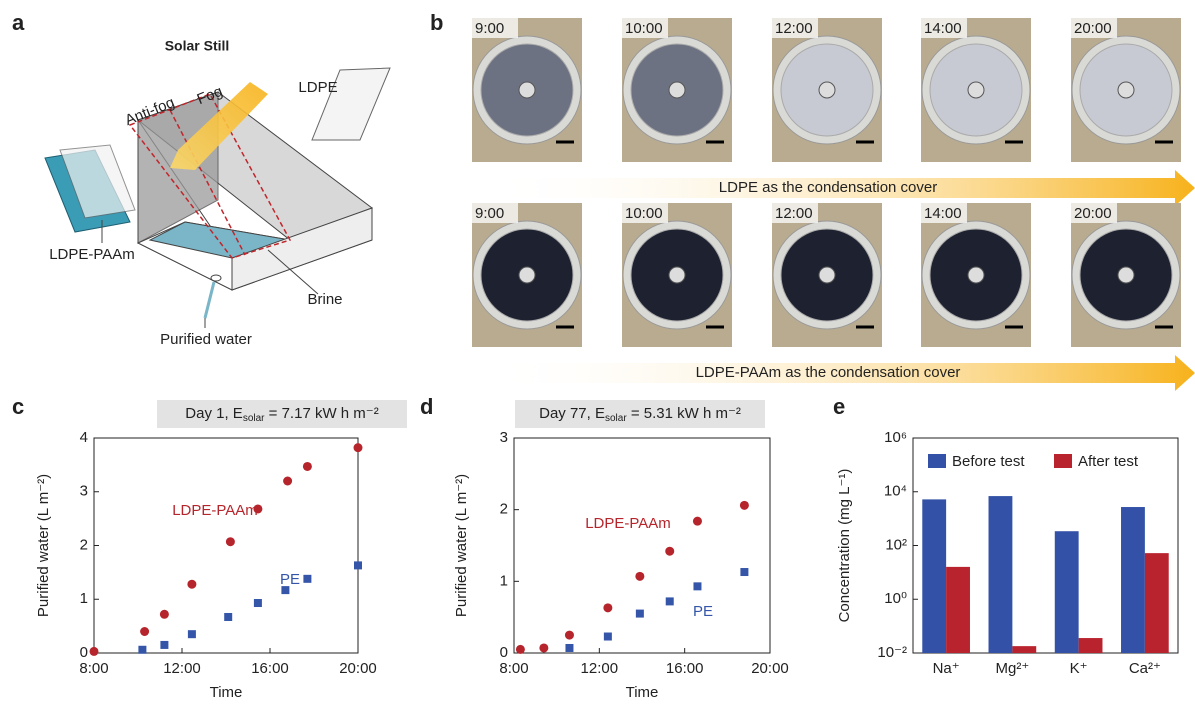  I want to click on diagram-label: LDPE-PAAm, so click(92, 254).